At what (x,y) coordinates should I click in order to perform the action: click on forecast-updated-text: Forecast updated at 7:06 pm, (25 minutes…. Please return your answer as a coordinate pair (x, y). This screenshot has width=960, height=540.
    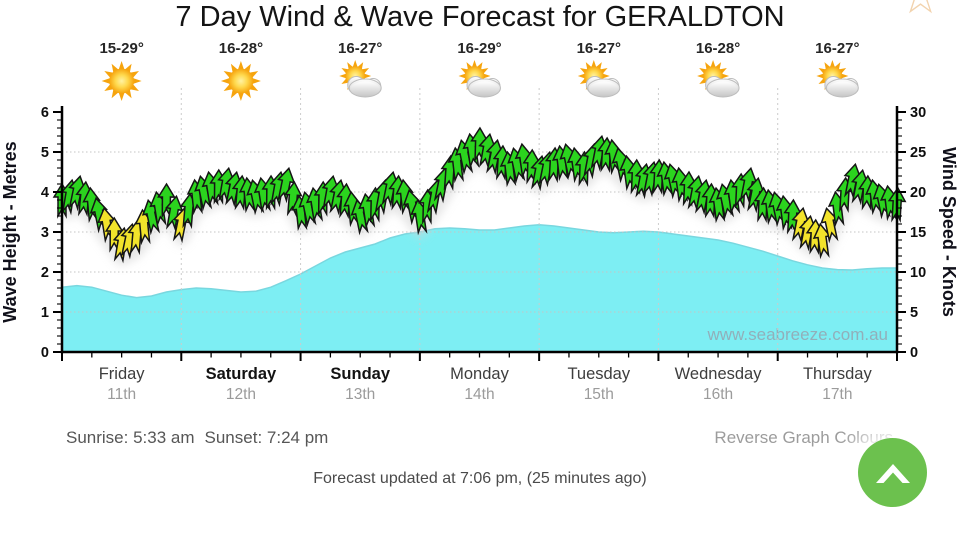
    Looking at the image, I should click on (480, 478).